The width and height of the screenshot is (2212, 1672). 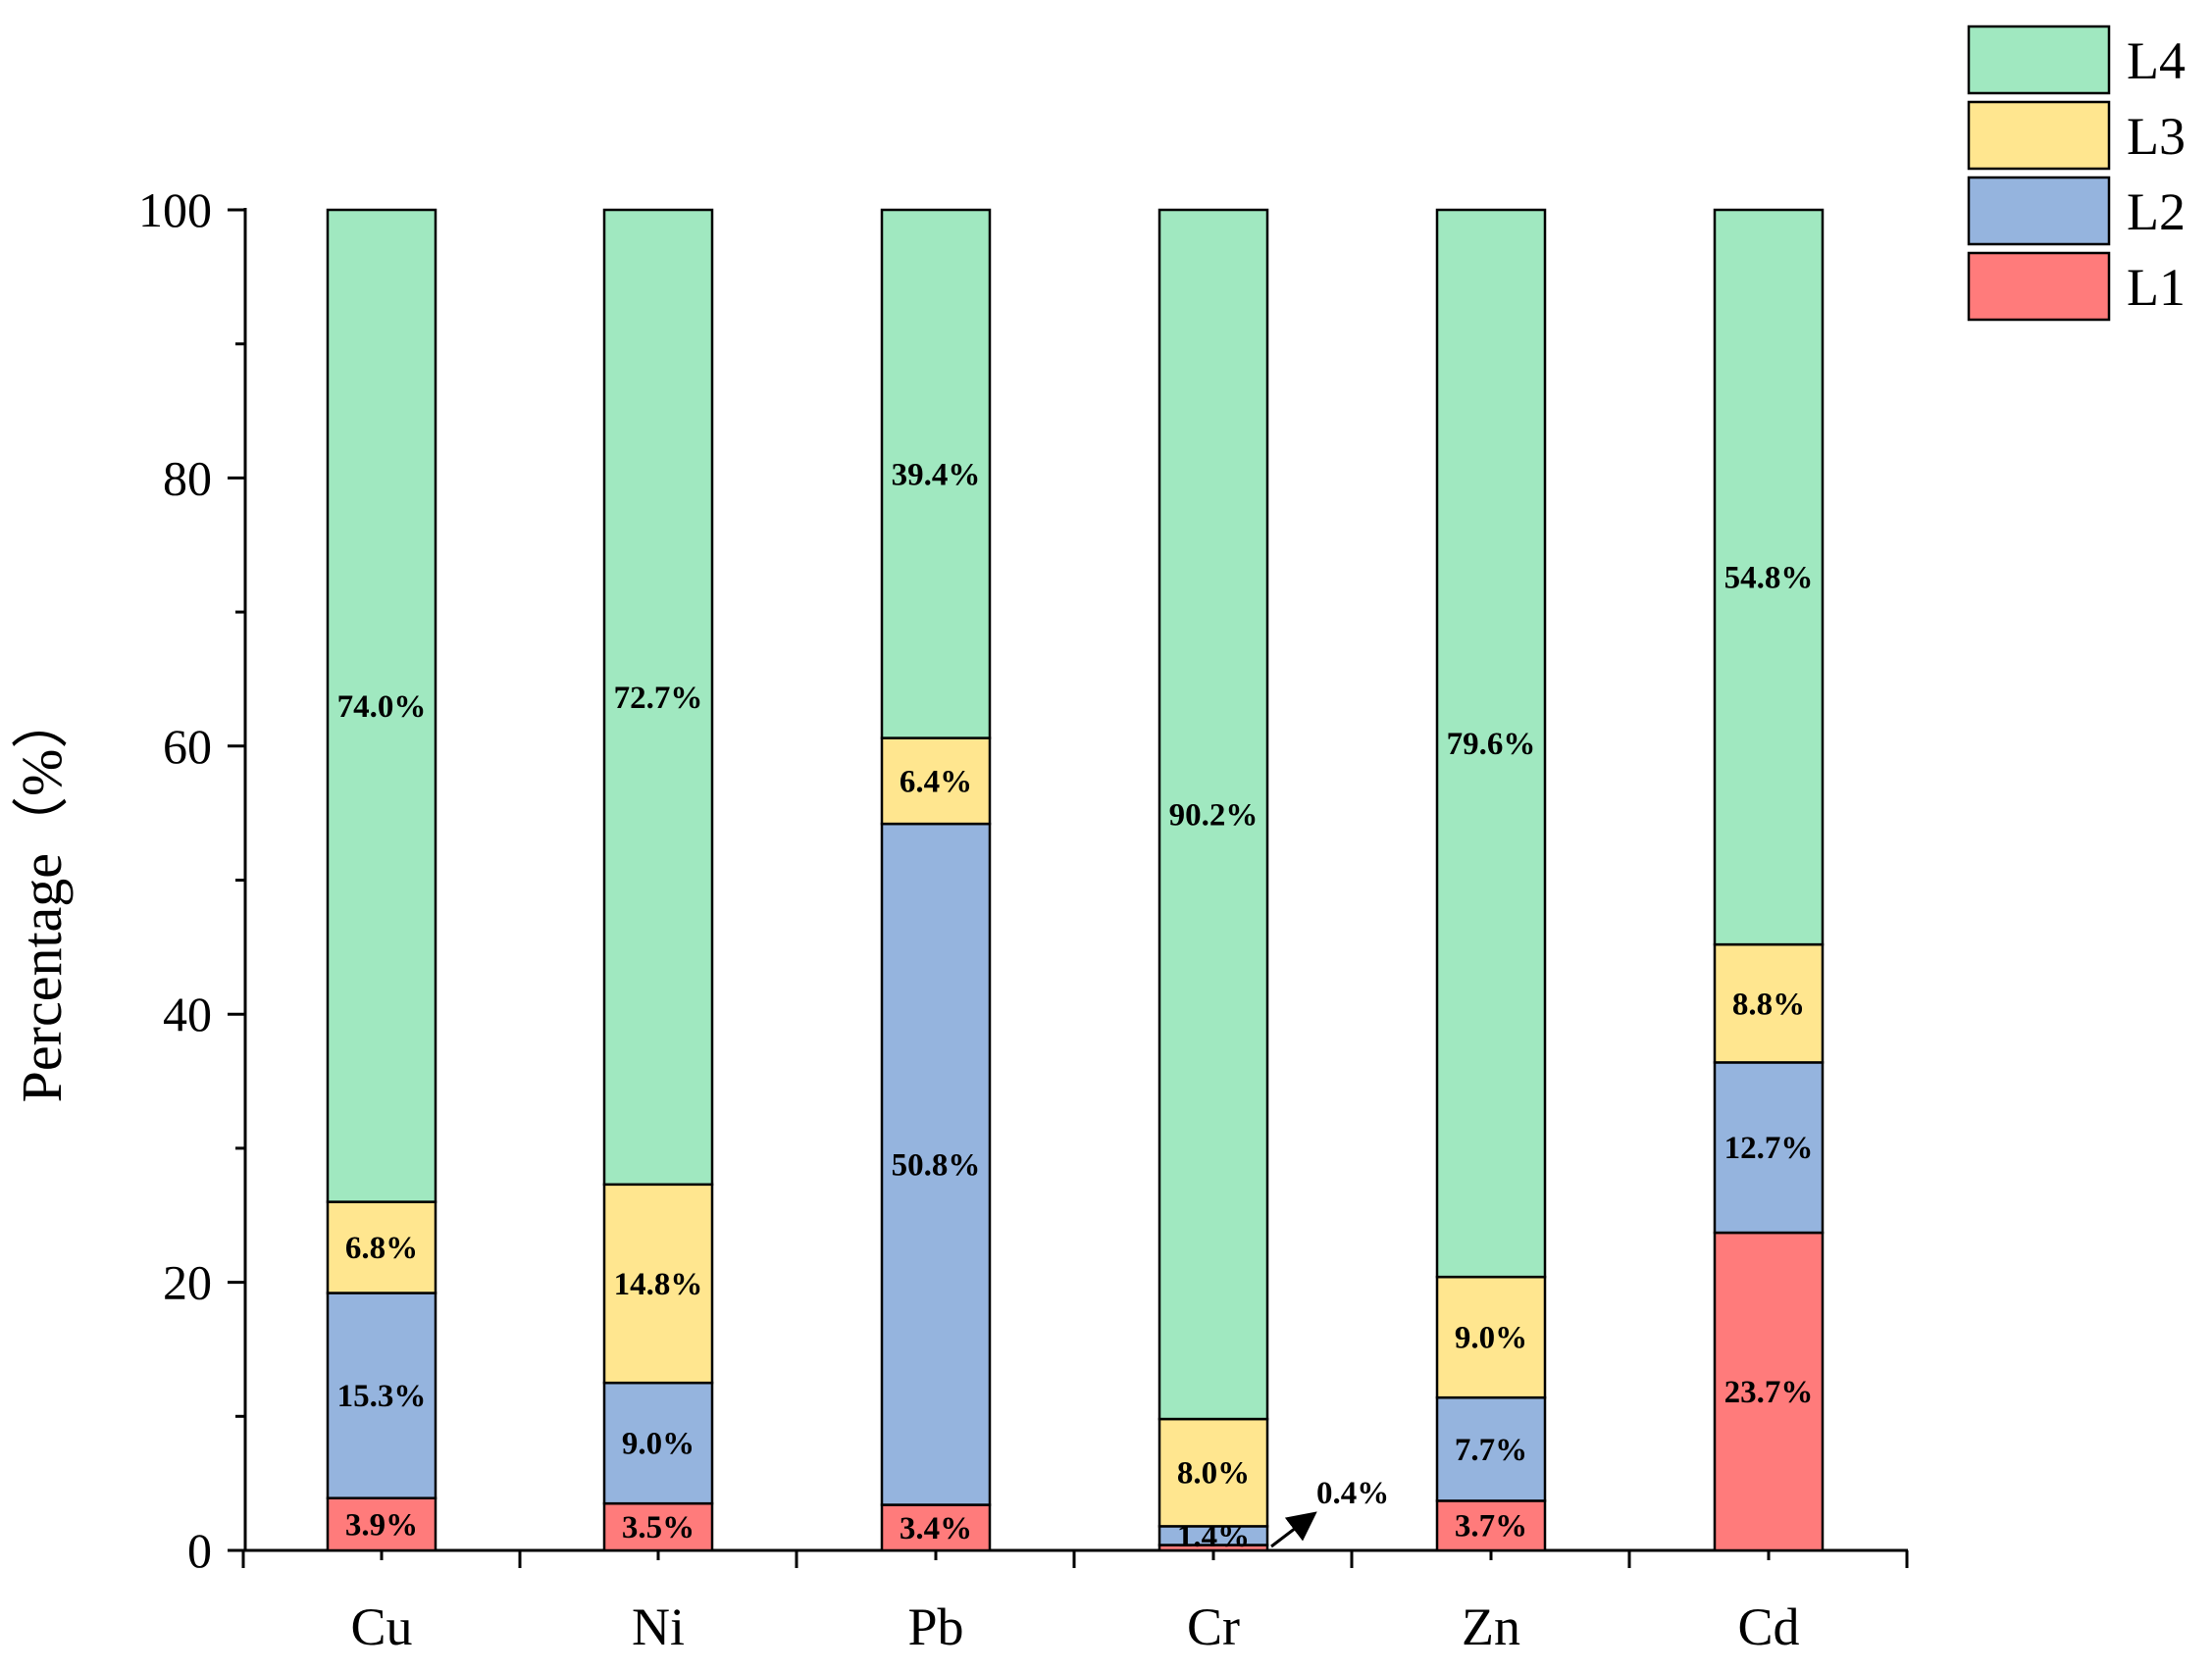 I want to click on y-tick-label: 20, so click(x=187, y=1282).